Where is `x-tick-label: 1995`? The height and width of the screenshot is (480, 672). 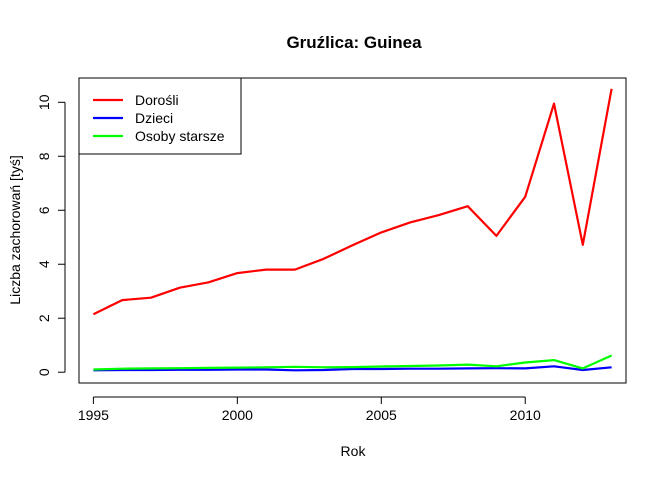
x-tick-label: 1995 is located at coordinates (93, 415).